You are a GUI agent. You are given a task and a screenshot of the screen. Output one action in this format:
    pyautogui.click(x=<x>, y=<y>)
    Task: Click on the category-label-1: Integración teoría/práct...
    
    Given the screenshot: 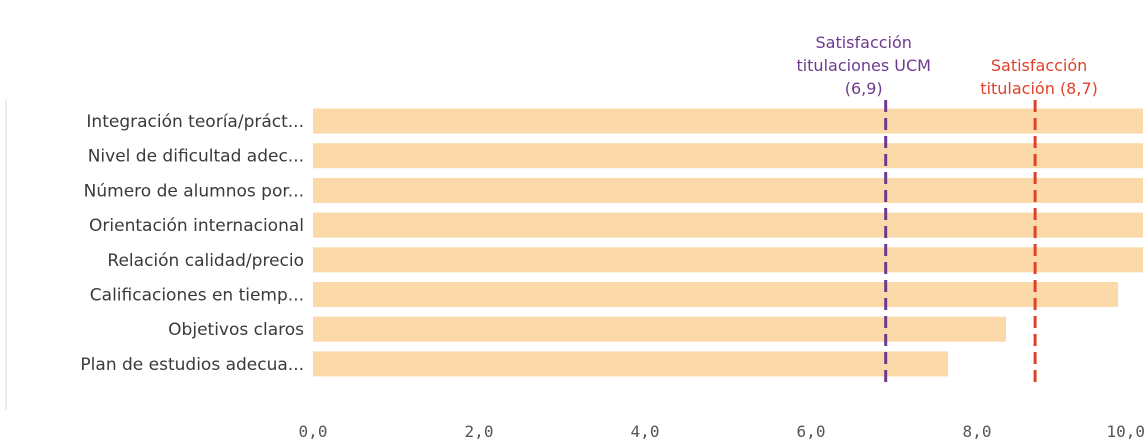 What is the action you would take?
    pyautogui.click(x=195, y=122)
    